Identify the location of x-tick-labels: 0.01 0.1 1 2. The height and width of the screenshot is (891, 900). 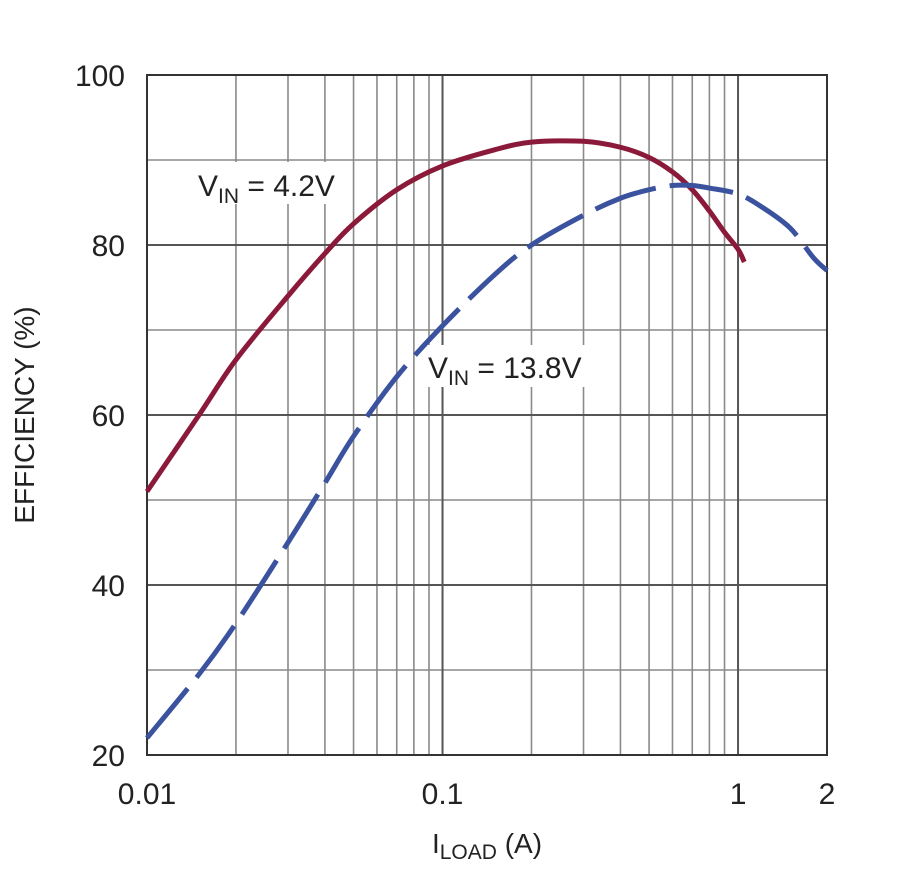
(477, 794).